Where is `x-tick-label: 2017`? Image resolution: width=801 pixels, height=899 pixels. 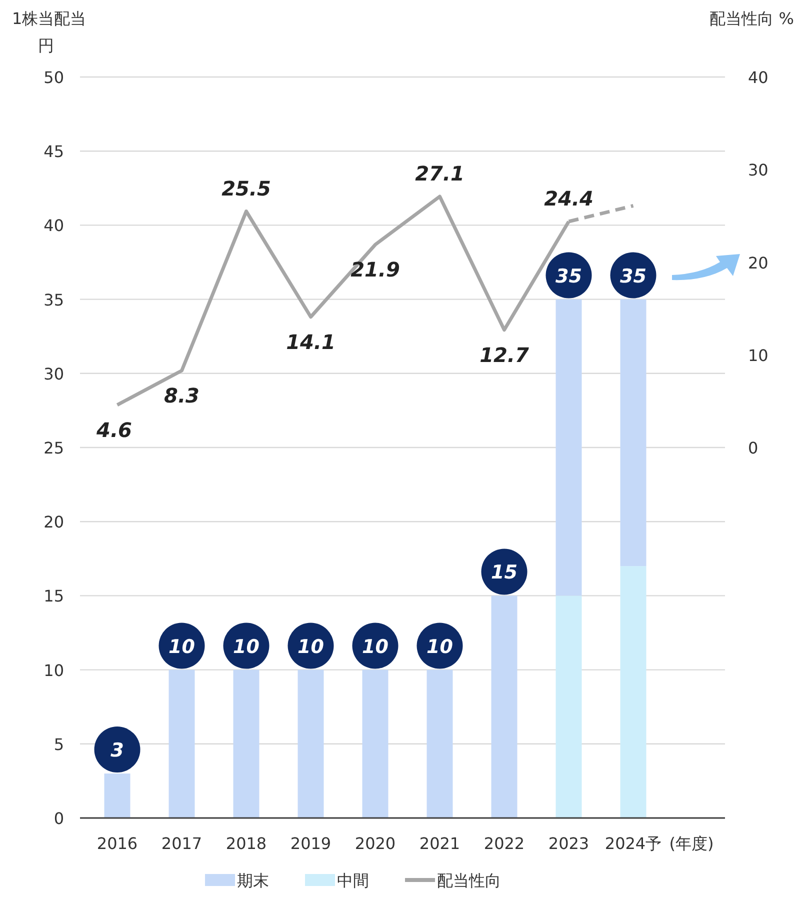
x-tick-label: 2017 is located at coordinates (181, 843).